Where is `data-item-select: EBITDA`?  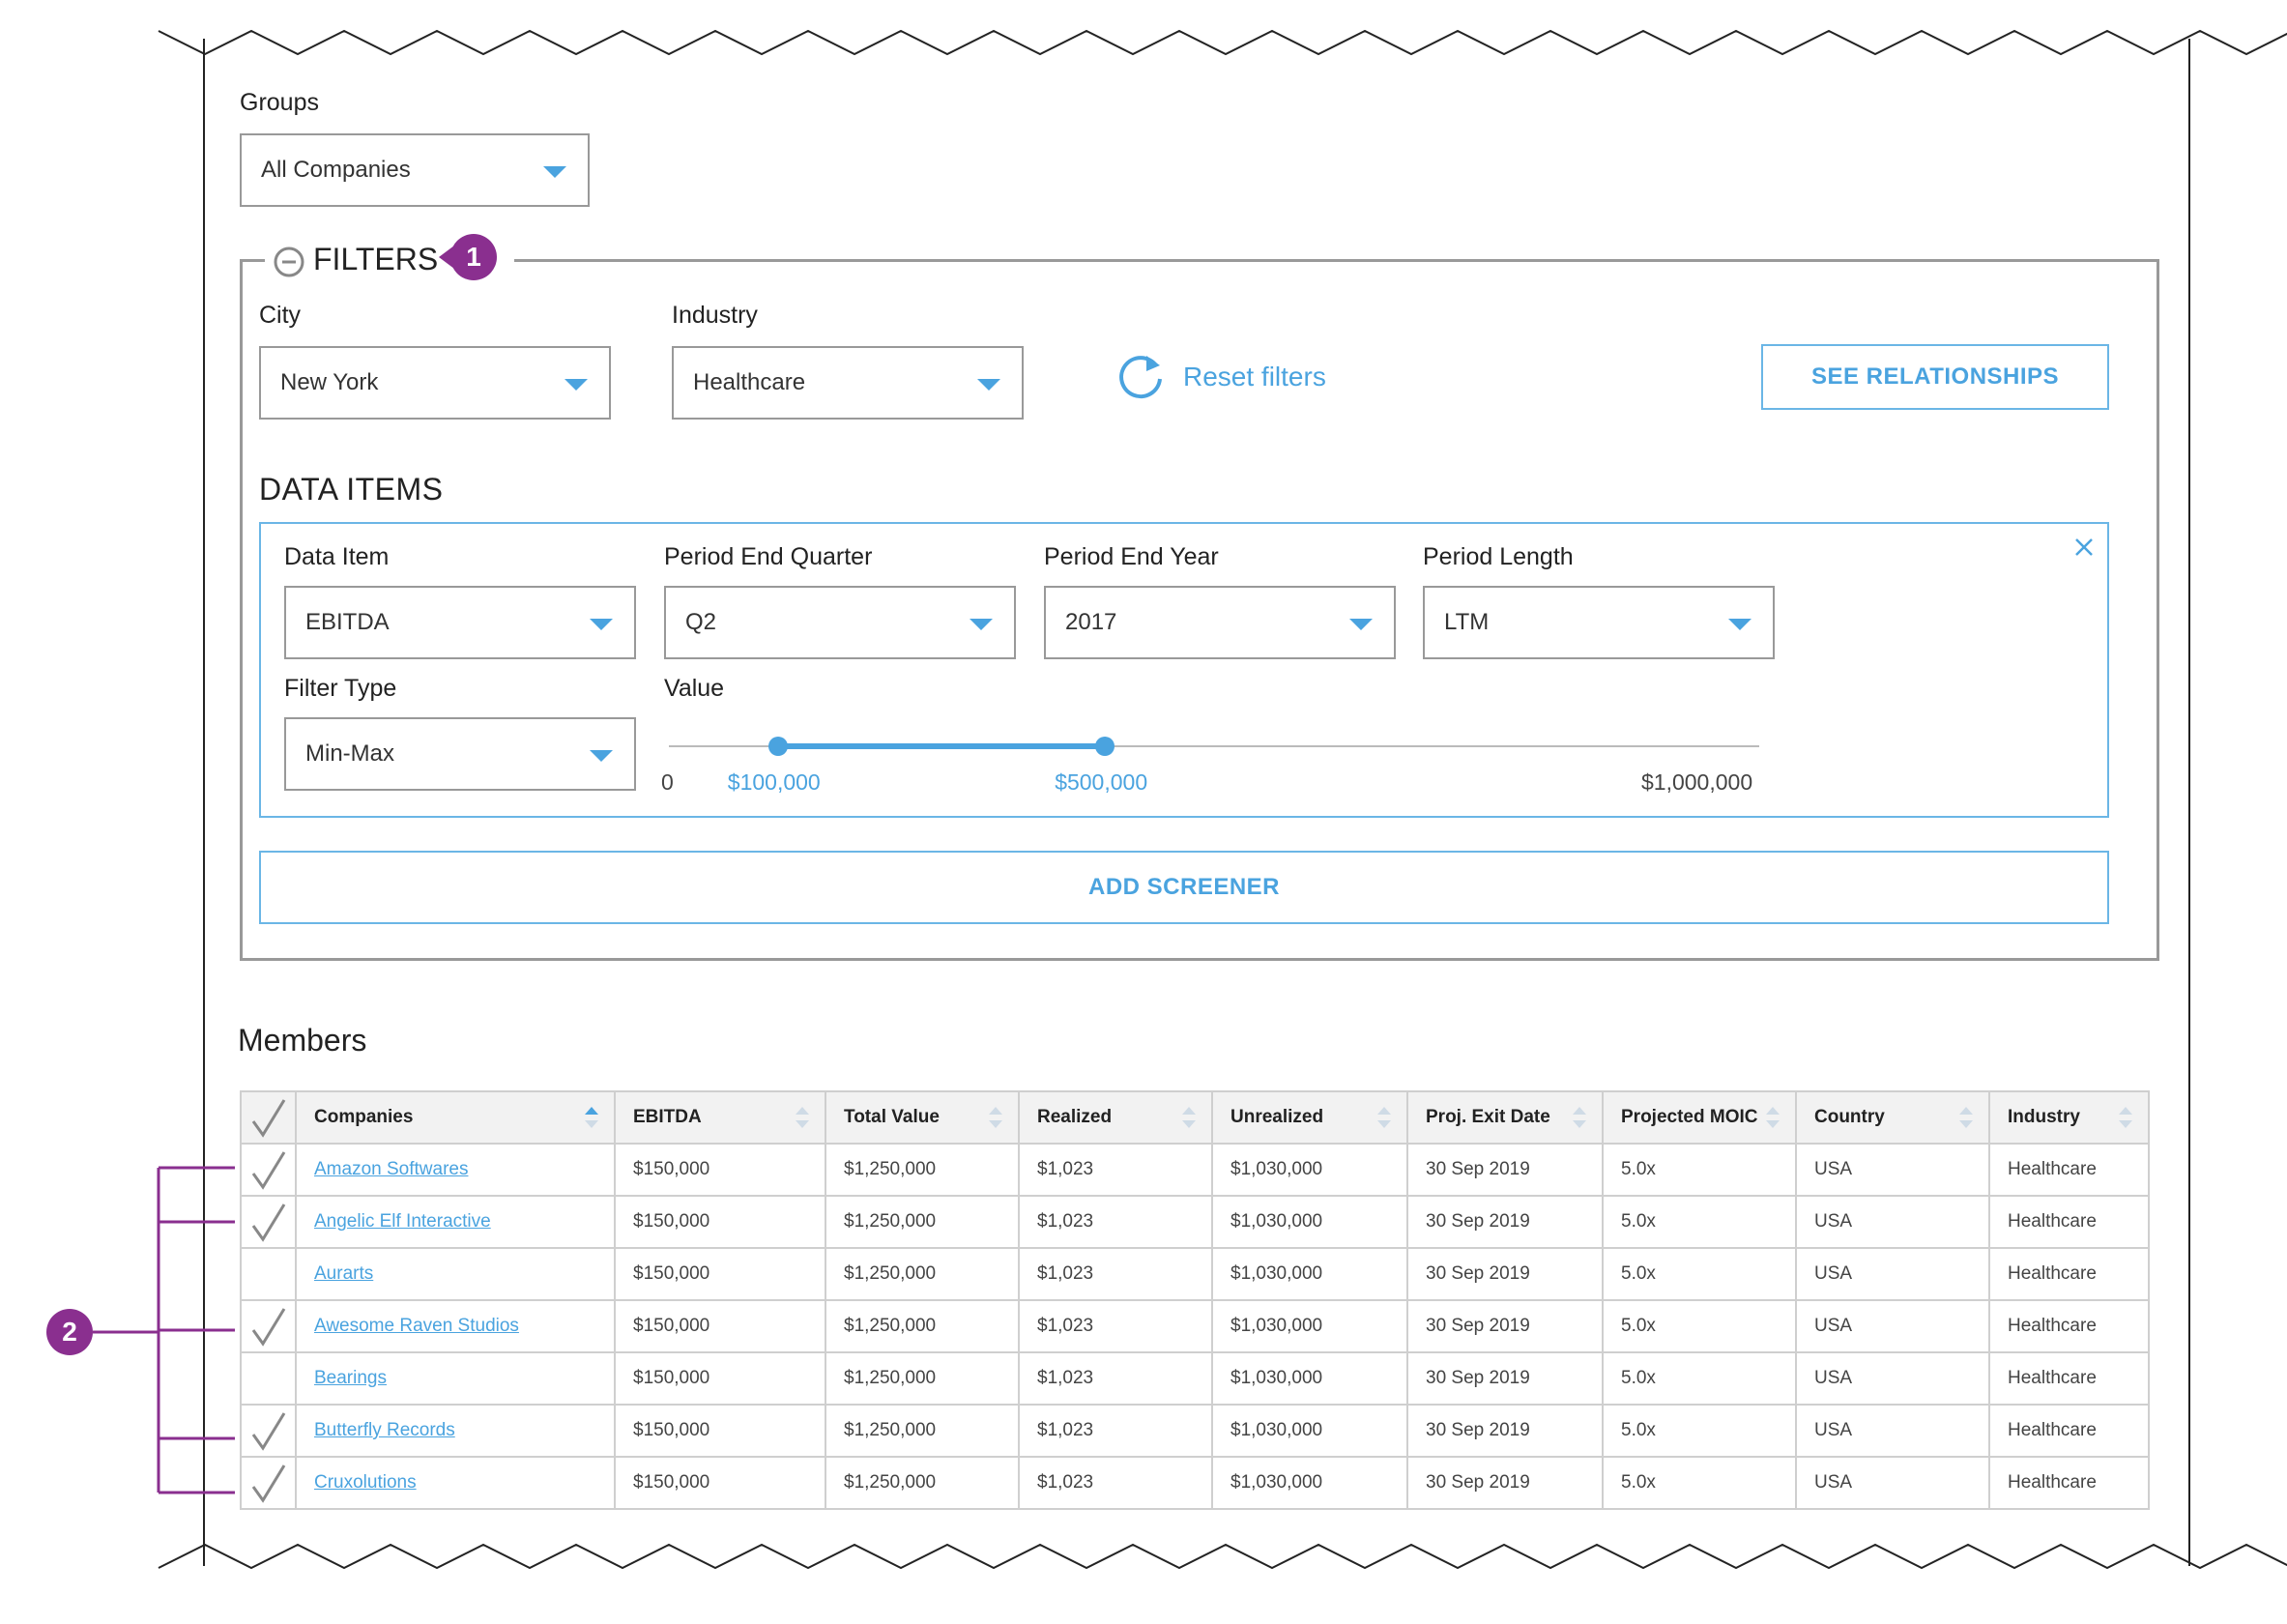
data-item-select: EBITDA is located at coordinates (460, 622).